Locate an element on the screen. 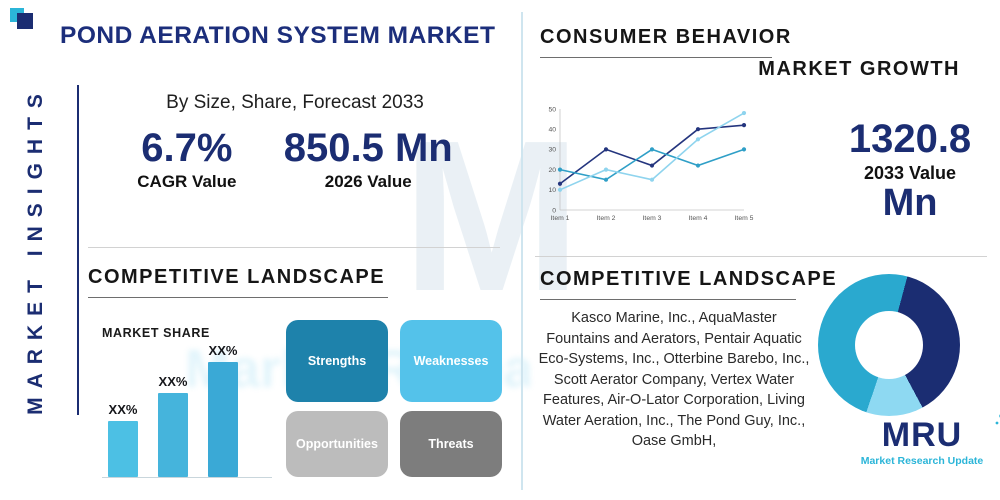  value-2026: 850.5 Mn is located at coordinates (368, 148).